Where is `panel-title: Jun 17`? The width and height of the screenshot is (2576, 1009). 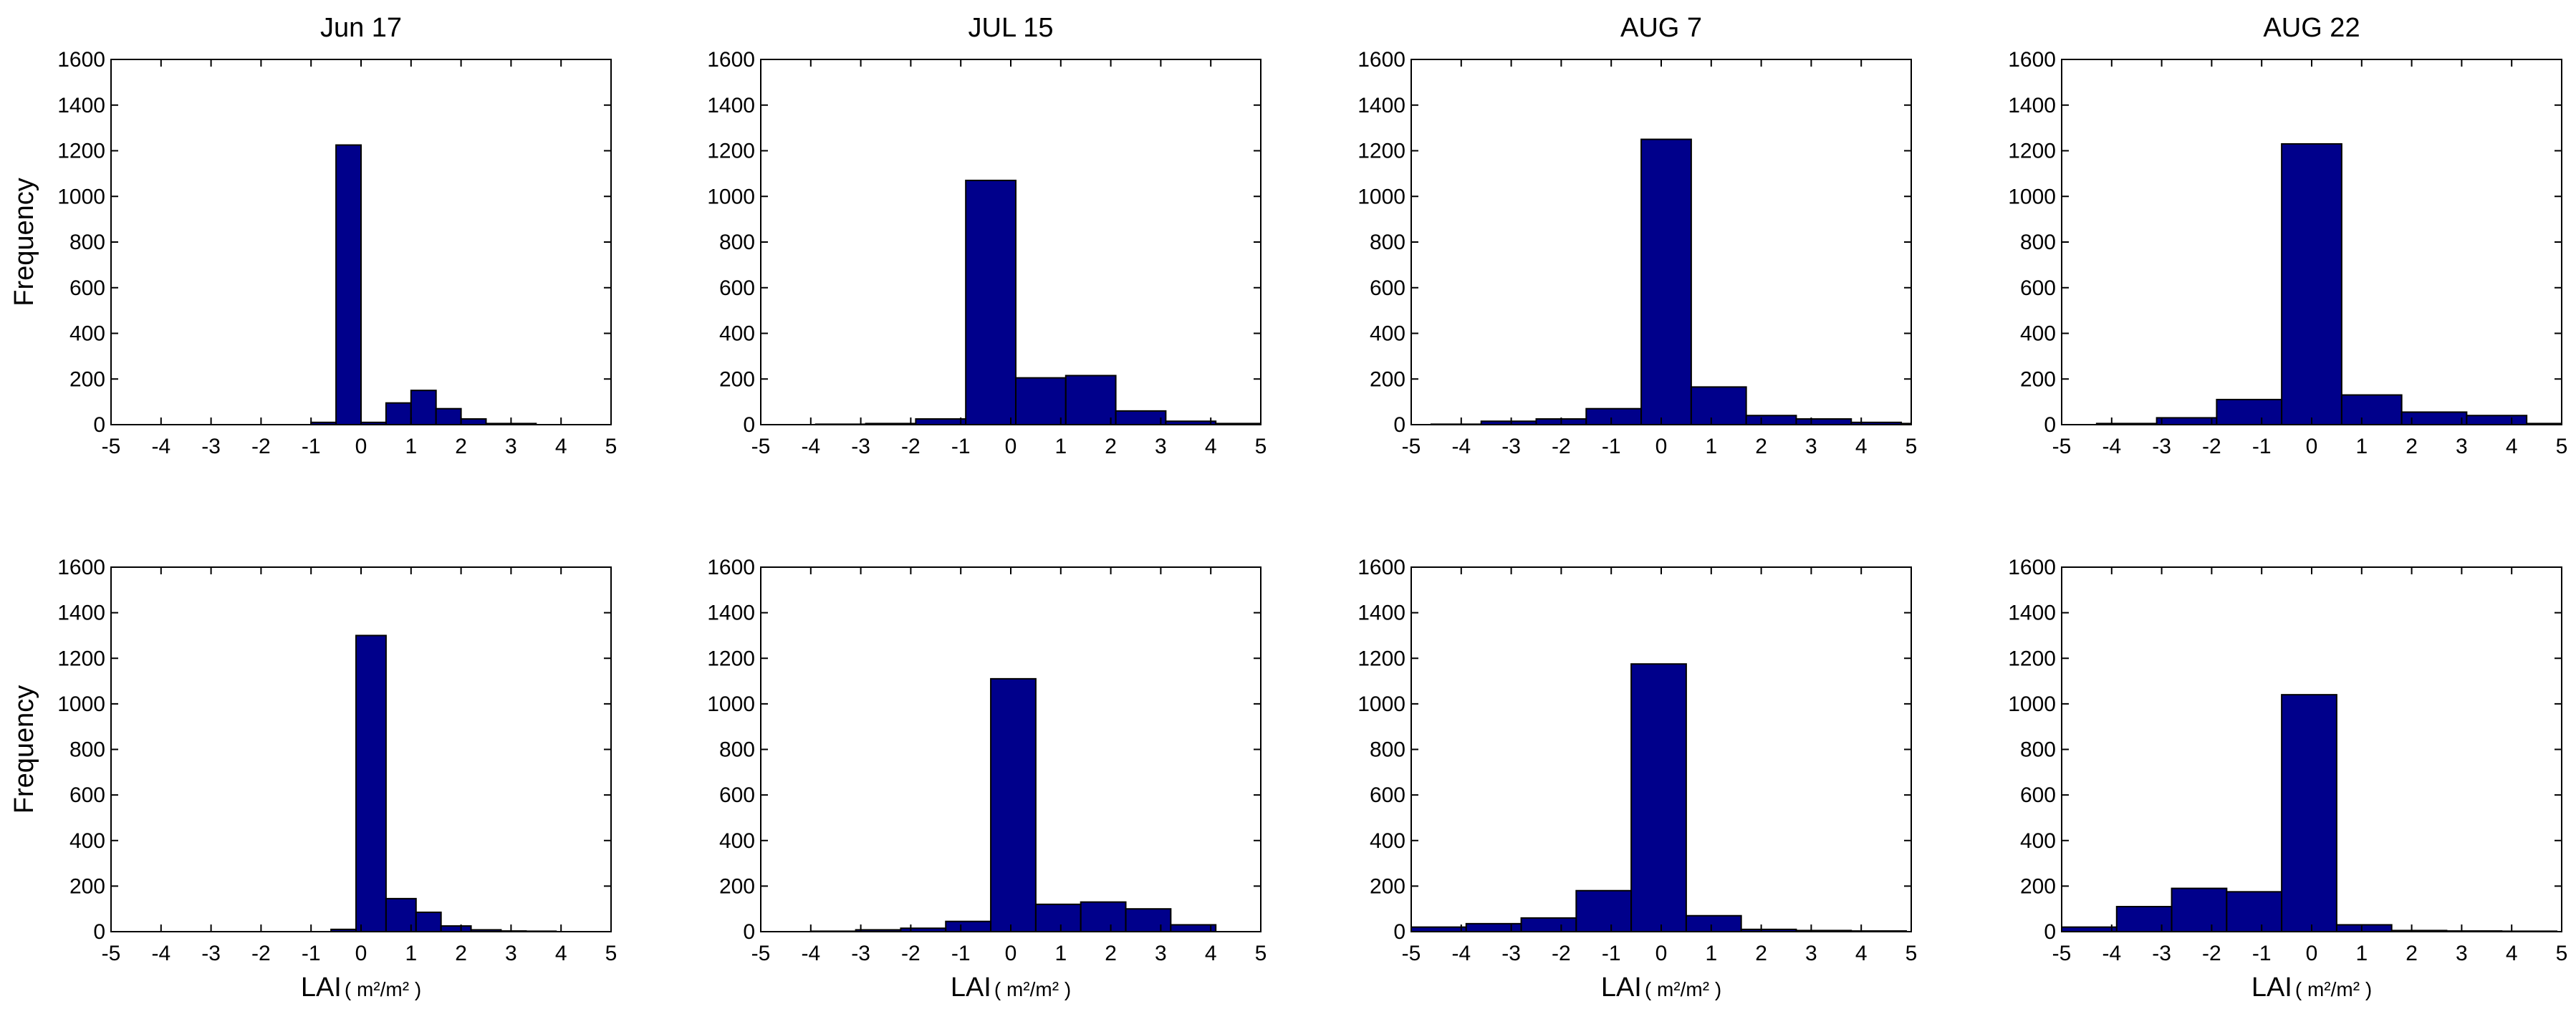 panel-title: Jun 17 is located at coordinates (361, 28).